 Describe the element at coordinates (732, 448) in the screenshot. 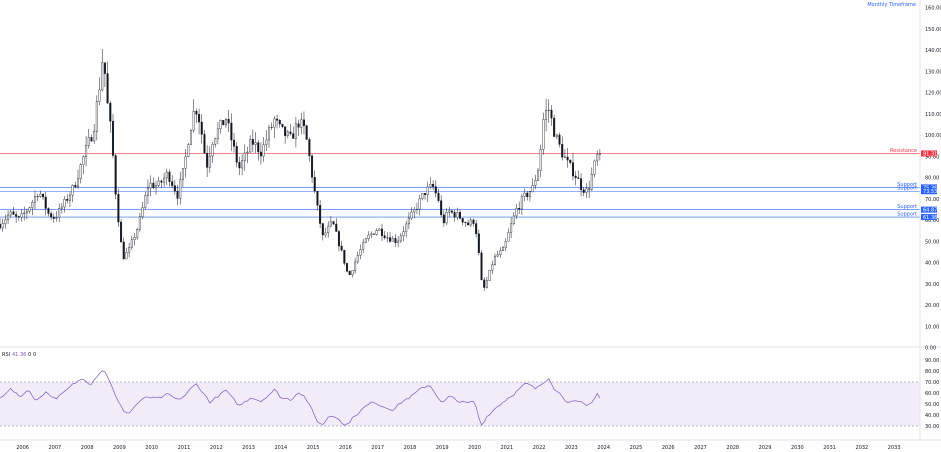

I see `time-tick-label: 2028` at that location.